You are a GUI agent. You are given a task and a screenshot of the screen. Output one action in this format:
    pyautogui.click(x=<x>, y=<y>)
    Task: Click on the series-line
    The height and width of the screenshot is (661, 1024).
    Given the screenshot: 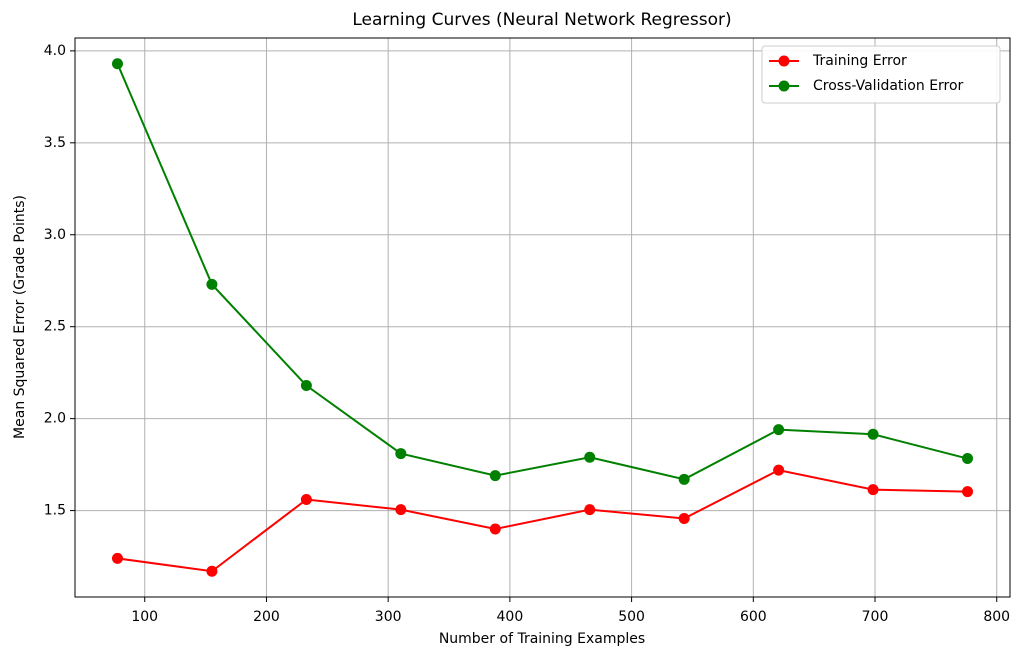 What is the action you would take?
    pyautogui.click(x=542, y=521)
    